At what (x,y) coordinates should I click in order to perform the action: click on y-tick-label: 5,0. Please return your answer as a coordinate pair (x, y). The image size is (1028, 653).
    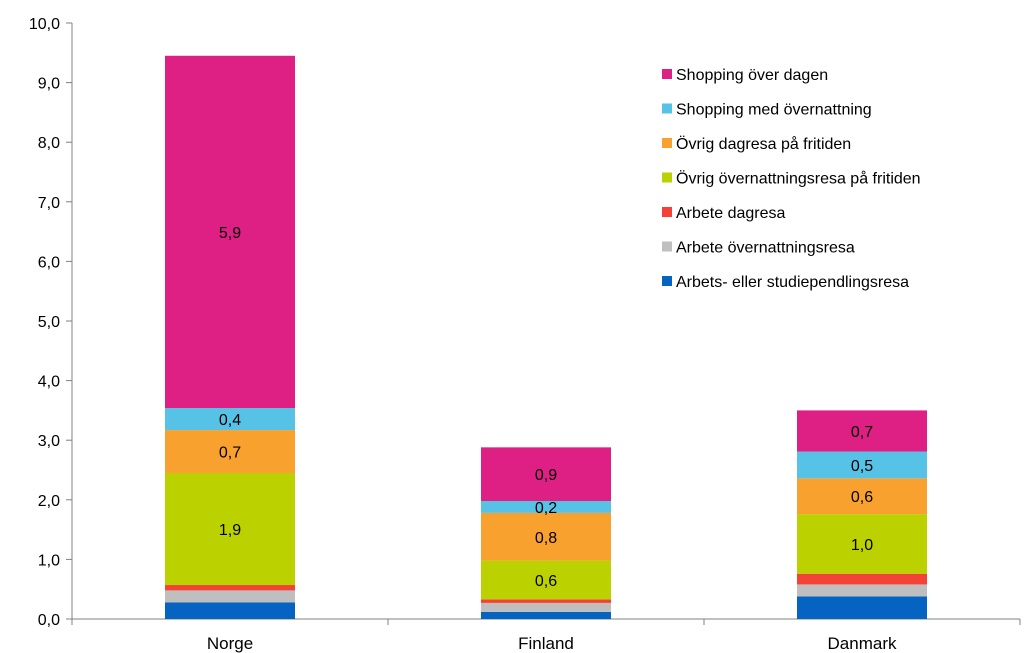
    Looking at the image, I should click on (49, 322).